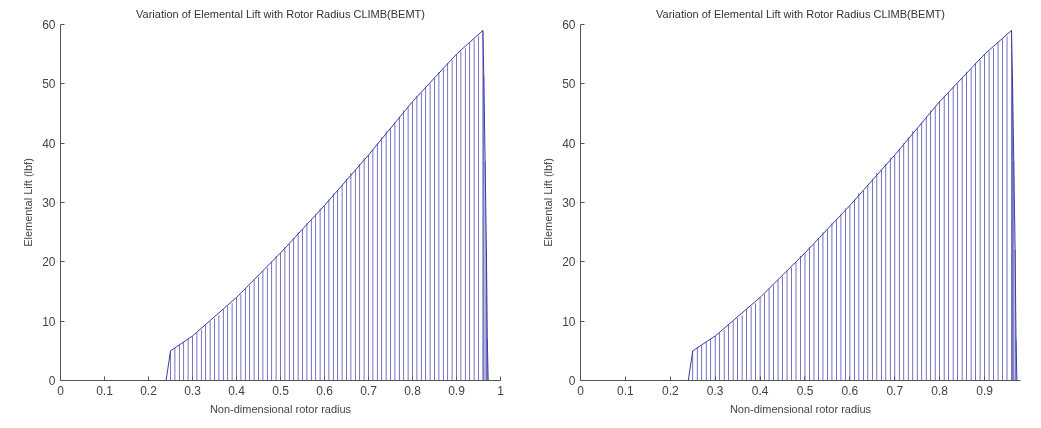 The height and width of the screenshot is (428, 1041). I want to click on x-tick-label: 1, so click(501, 390).